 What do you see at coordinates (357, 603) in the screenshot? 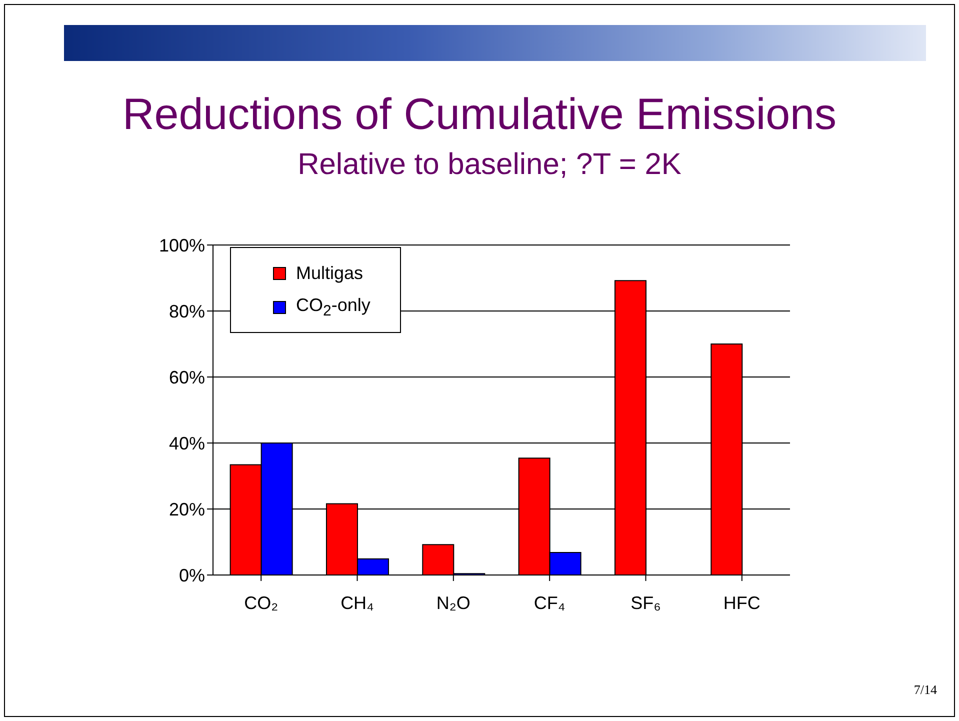
I see `x-tick-label: CH₄` at bounding box center [357, 603].